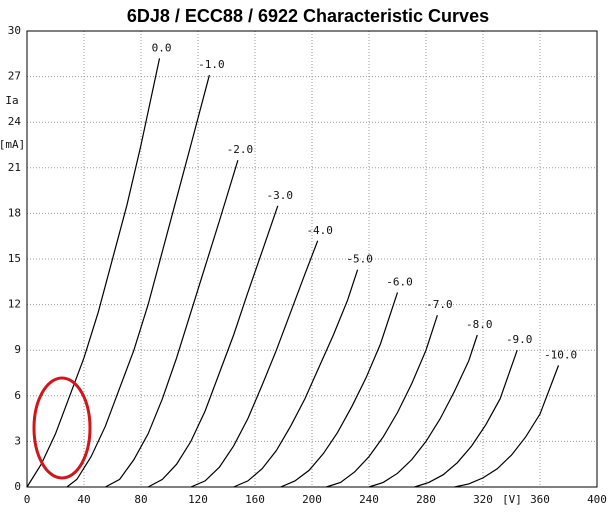 The height and width of the screenshot is (514, 610). Describe the element at coordinates (140, 499) in the screenshot. I see `x-tick-label: 80` at that location.